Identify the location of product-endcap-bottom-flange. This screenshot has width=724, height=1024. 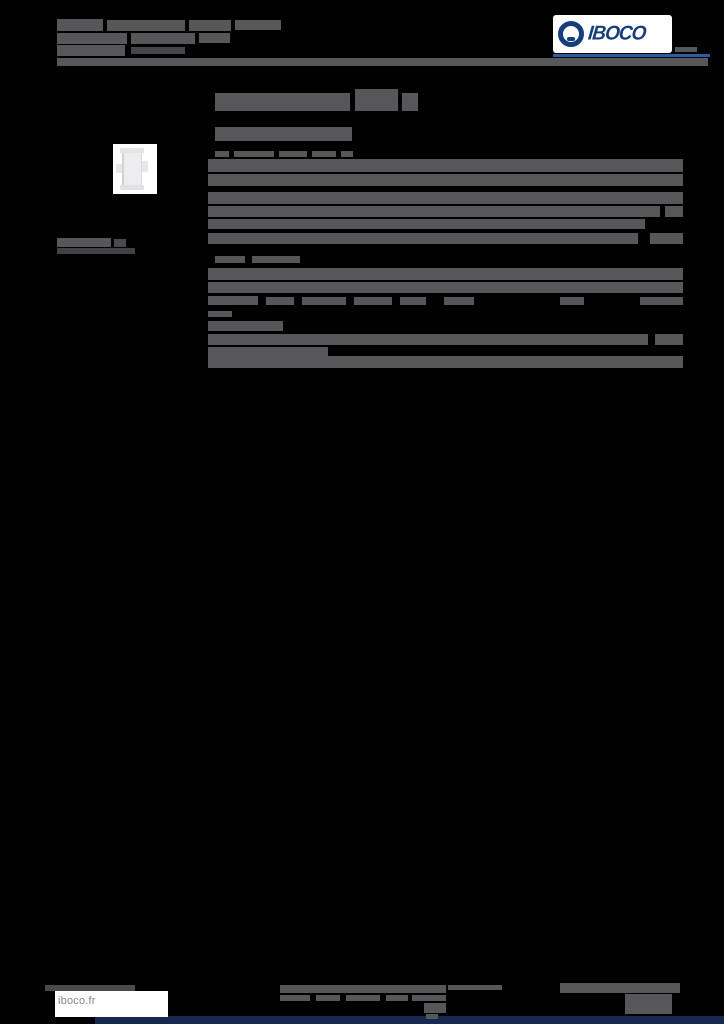
(132, 187).